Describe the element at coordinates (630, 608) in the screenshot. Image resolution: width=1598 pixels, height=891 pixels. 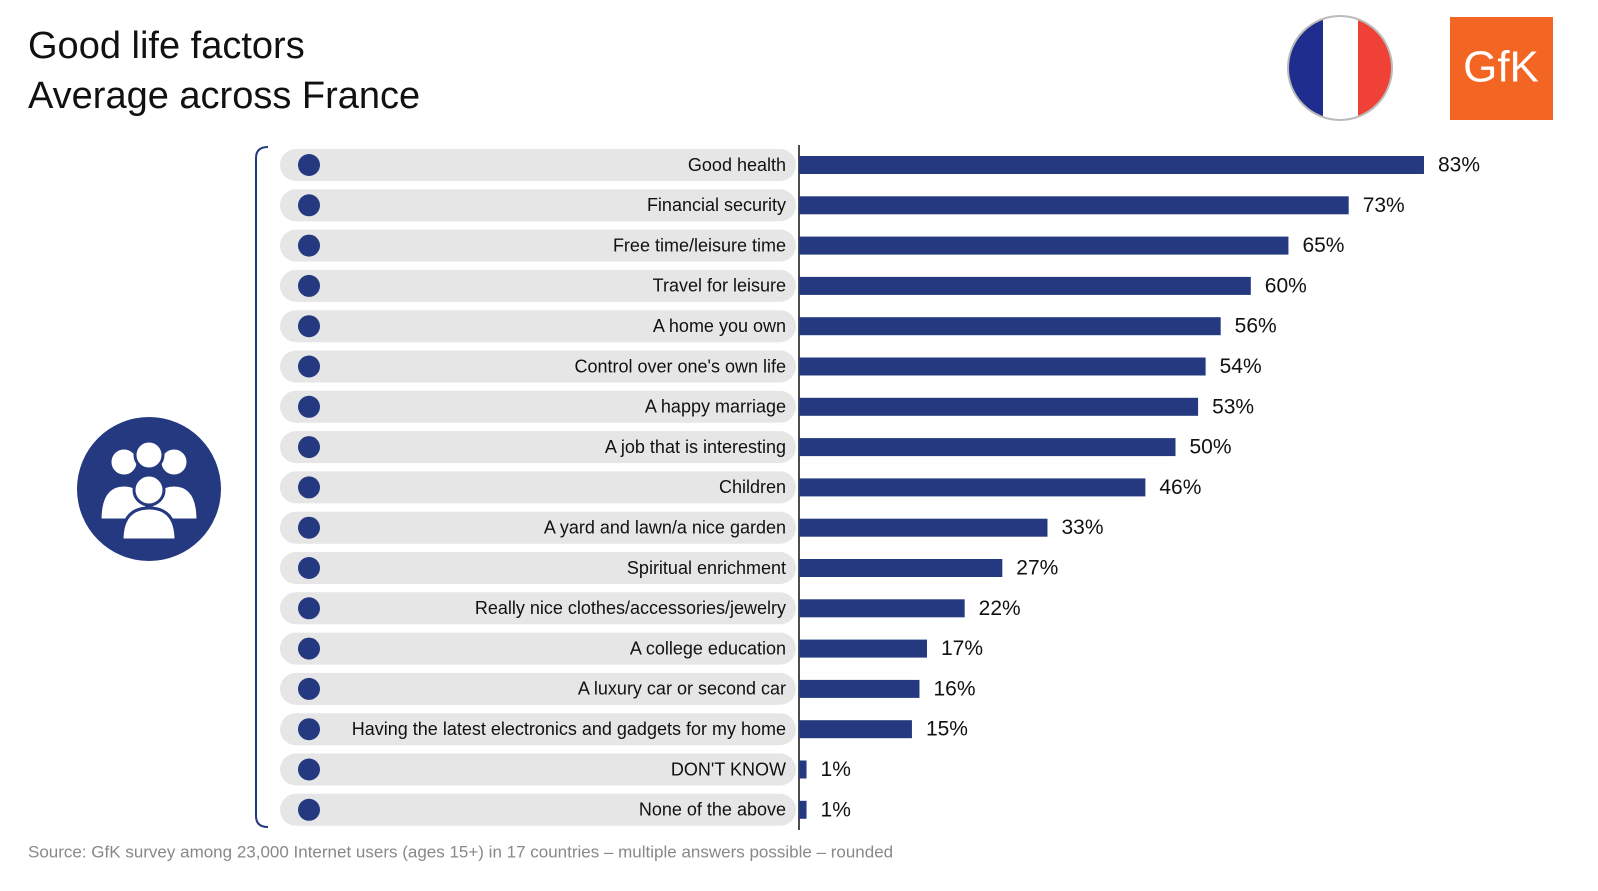
I see `category-label: Really nice clothes/accessories/jewelry` at that location.